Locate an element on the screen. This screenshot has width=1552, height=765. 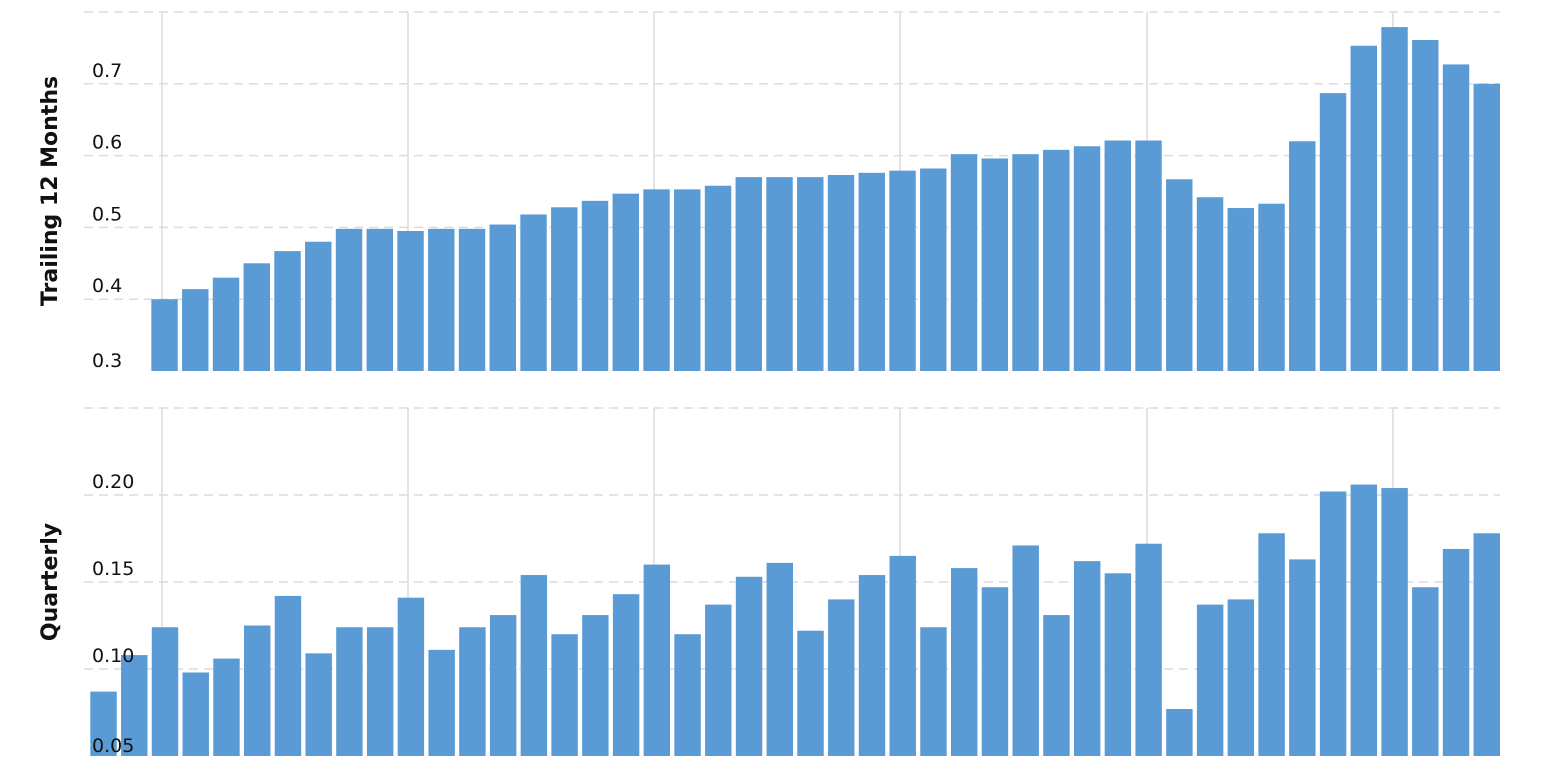
y-tick-label: 0.20 is located at coordinates (113, 482).